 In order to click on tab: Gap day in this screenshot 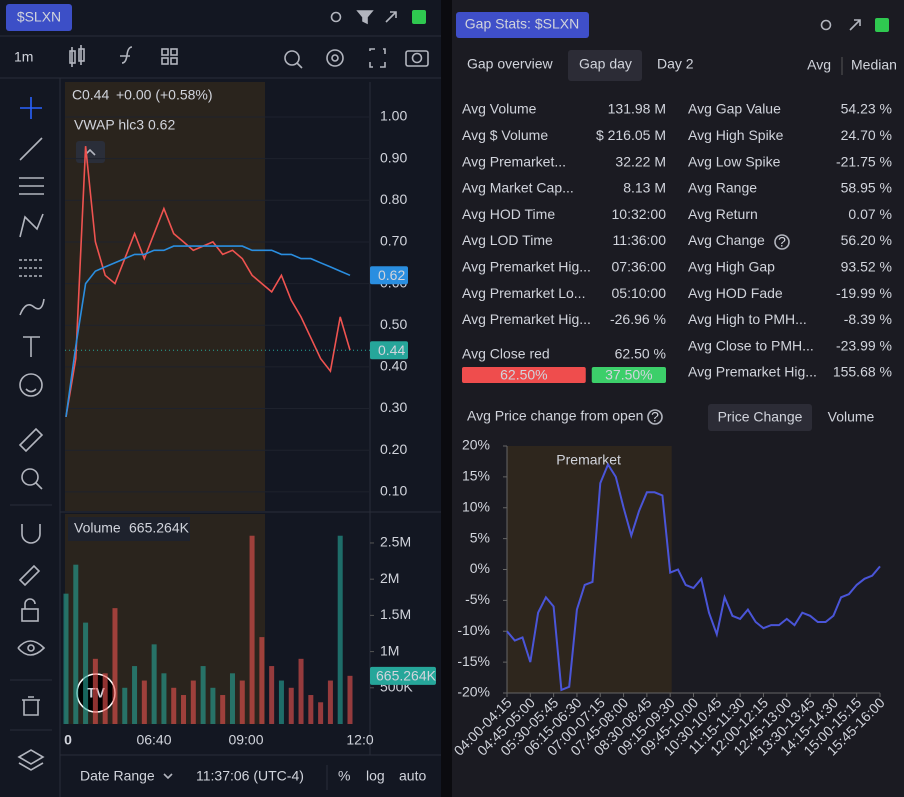, I will do `click(605, 64)`.